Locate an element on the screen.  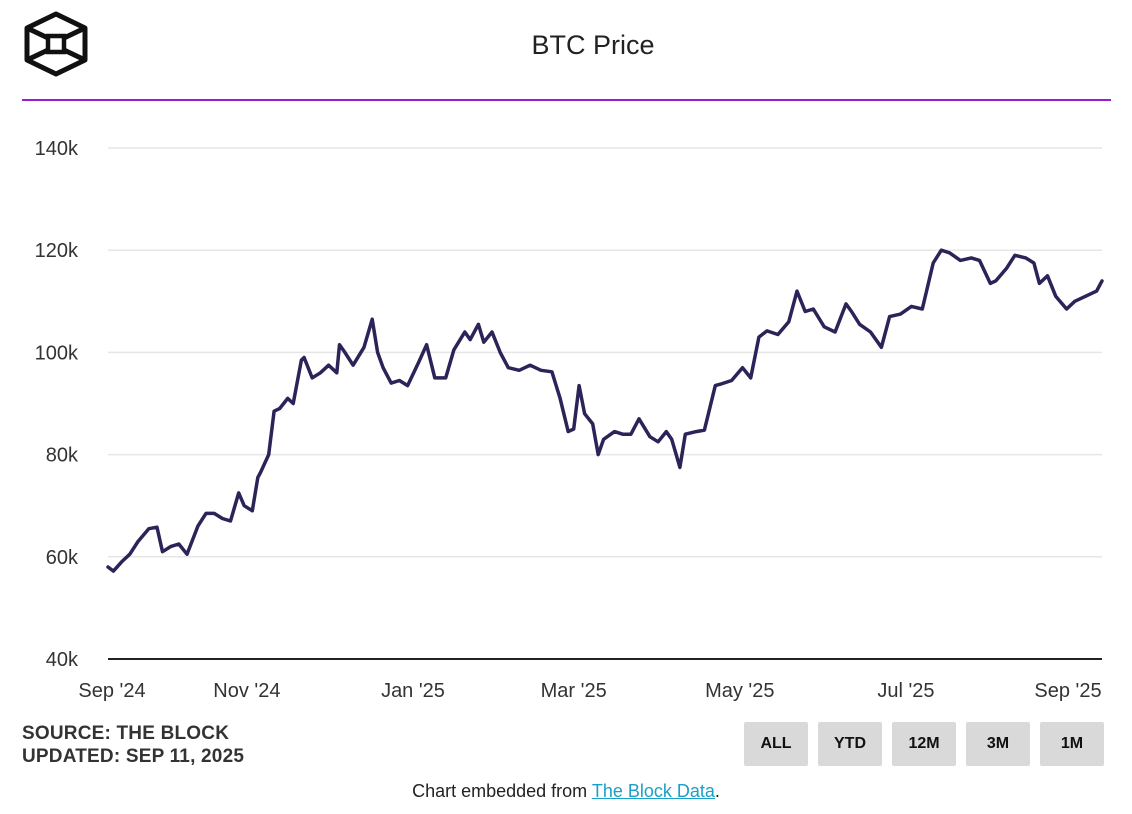
range-ytd-button: YTD is located at coordinates (850, 744).